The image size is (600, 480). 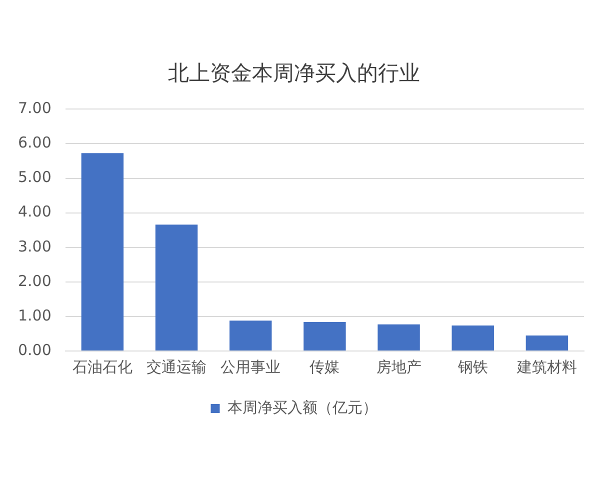 What do you see at coordinates (102, 367) in the screenshot?
I see `x-tick-label: 石油石化` at bounding box center [102, 367].